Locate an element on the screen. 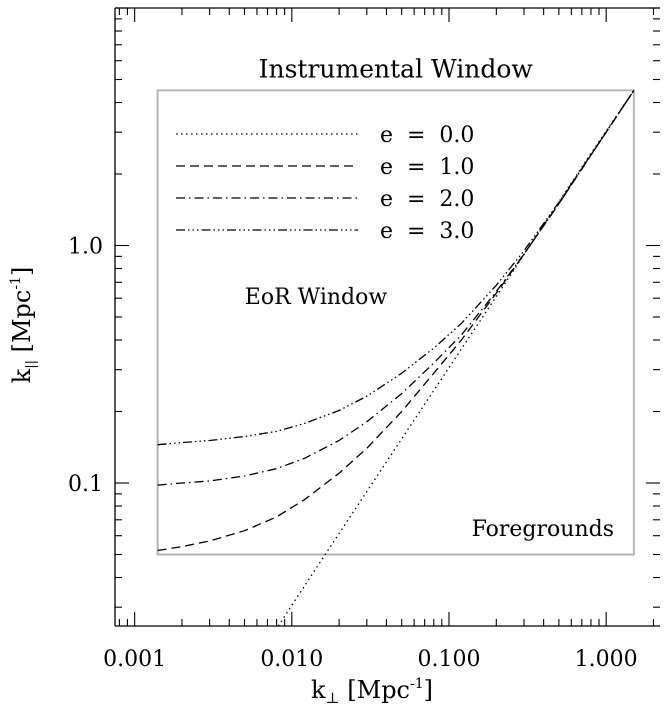 This screenshot has width=667, height=709. x-axis-title: k⊥ [Mpc-1] is located at coordinates (372, 691).